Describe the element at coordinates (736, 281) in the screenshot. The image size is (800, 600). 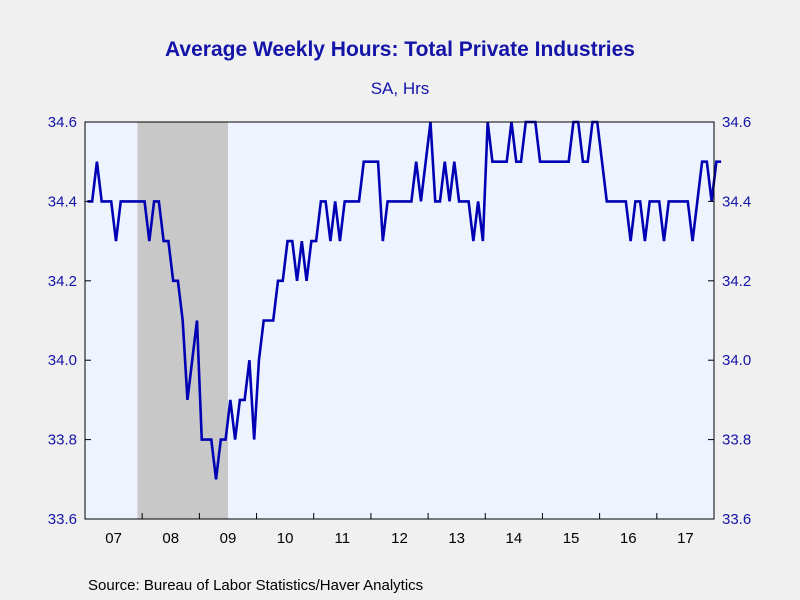
I see `y-tick-label-right: 34.2` at that location.